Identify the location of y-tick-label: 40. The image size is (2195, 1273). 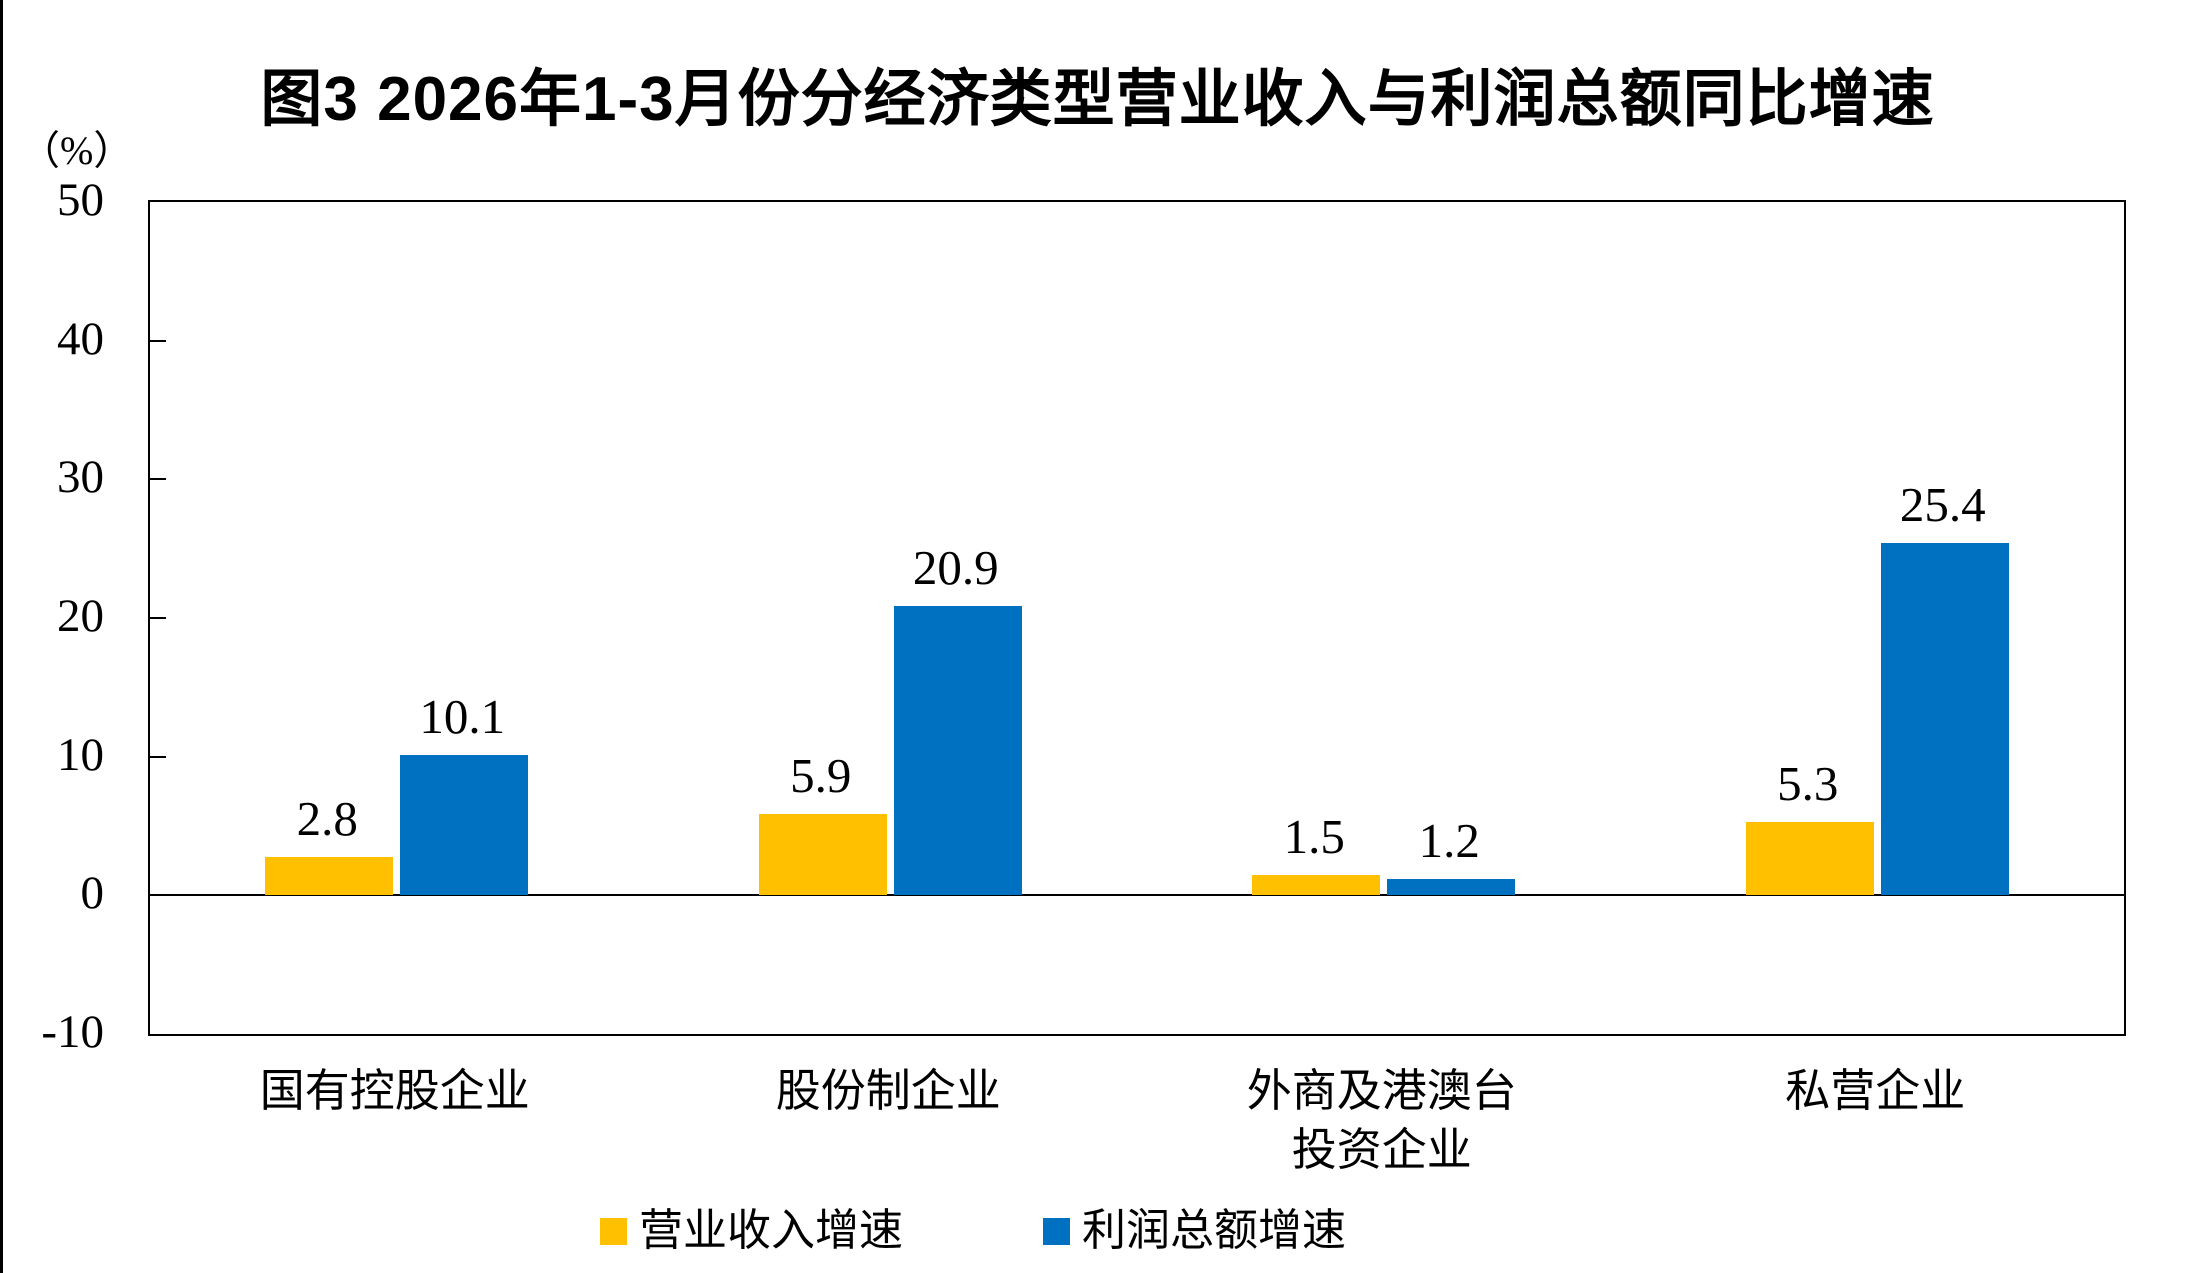
(80, 338).